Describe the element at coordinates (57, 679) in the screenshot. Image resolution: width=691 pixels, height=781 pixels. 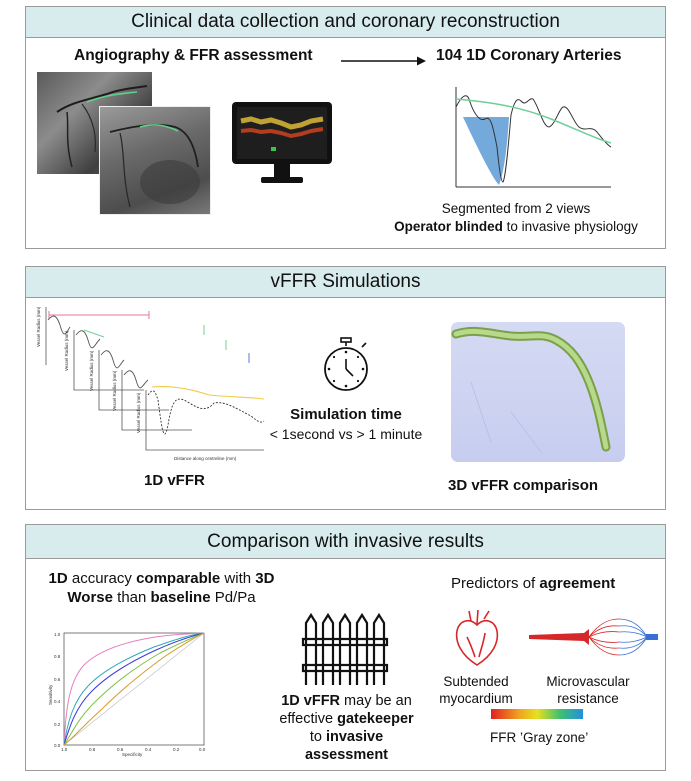
I see `roc-y-tick: 0.6` at that location.